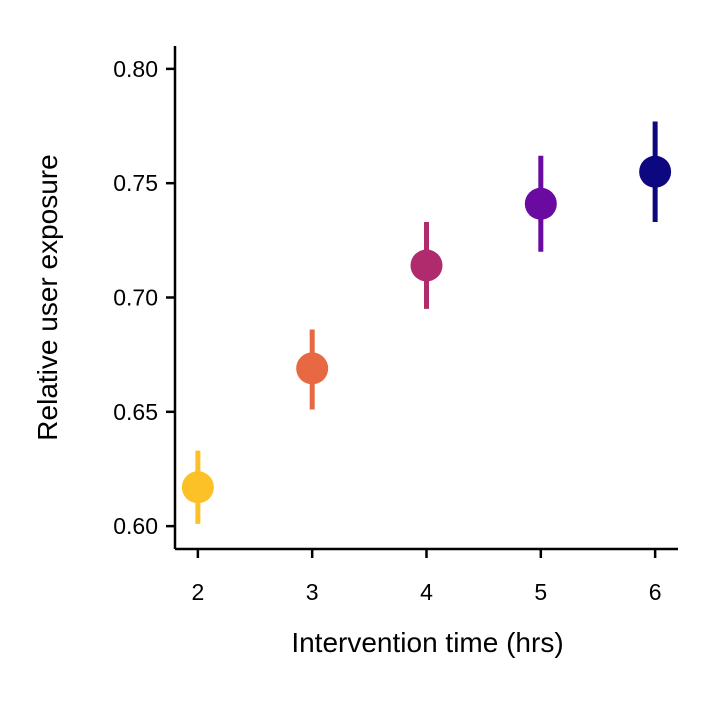  Describe the element at coordinates (47, 297) in the screenshot. I see `y-axis-title: Relative user exposure` at that location.